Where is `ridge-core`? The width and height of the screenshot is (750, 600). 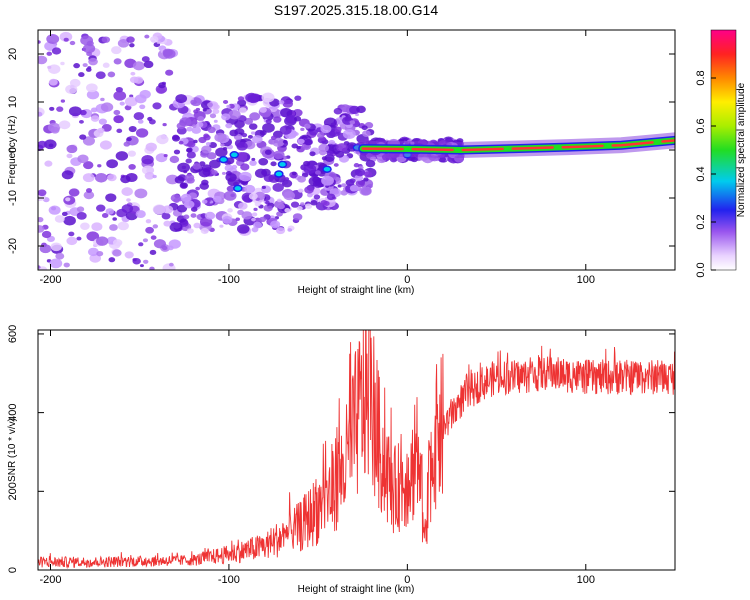 ridge-core is located at coordinates (518, 145).